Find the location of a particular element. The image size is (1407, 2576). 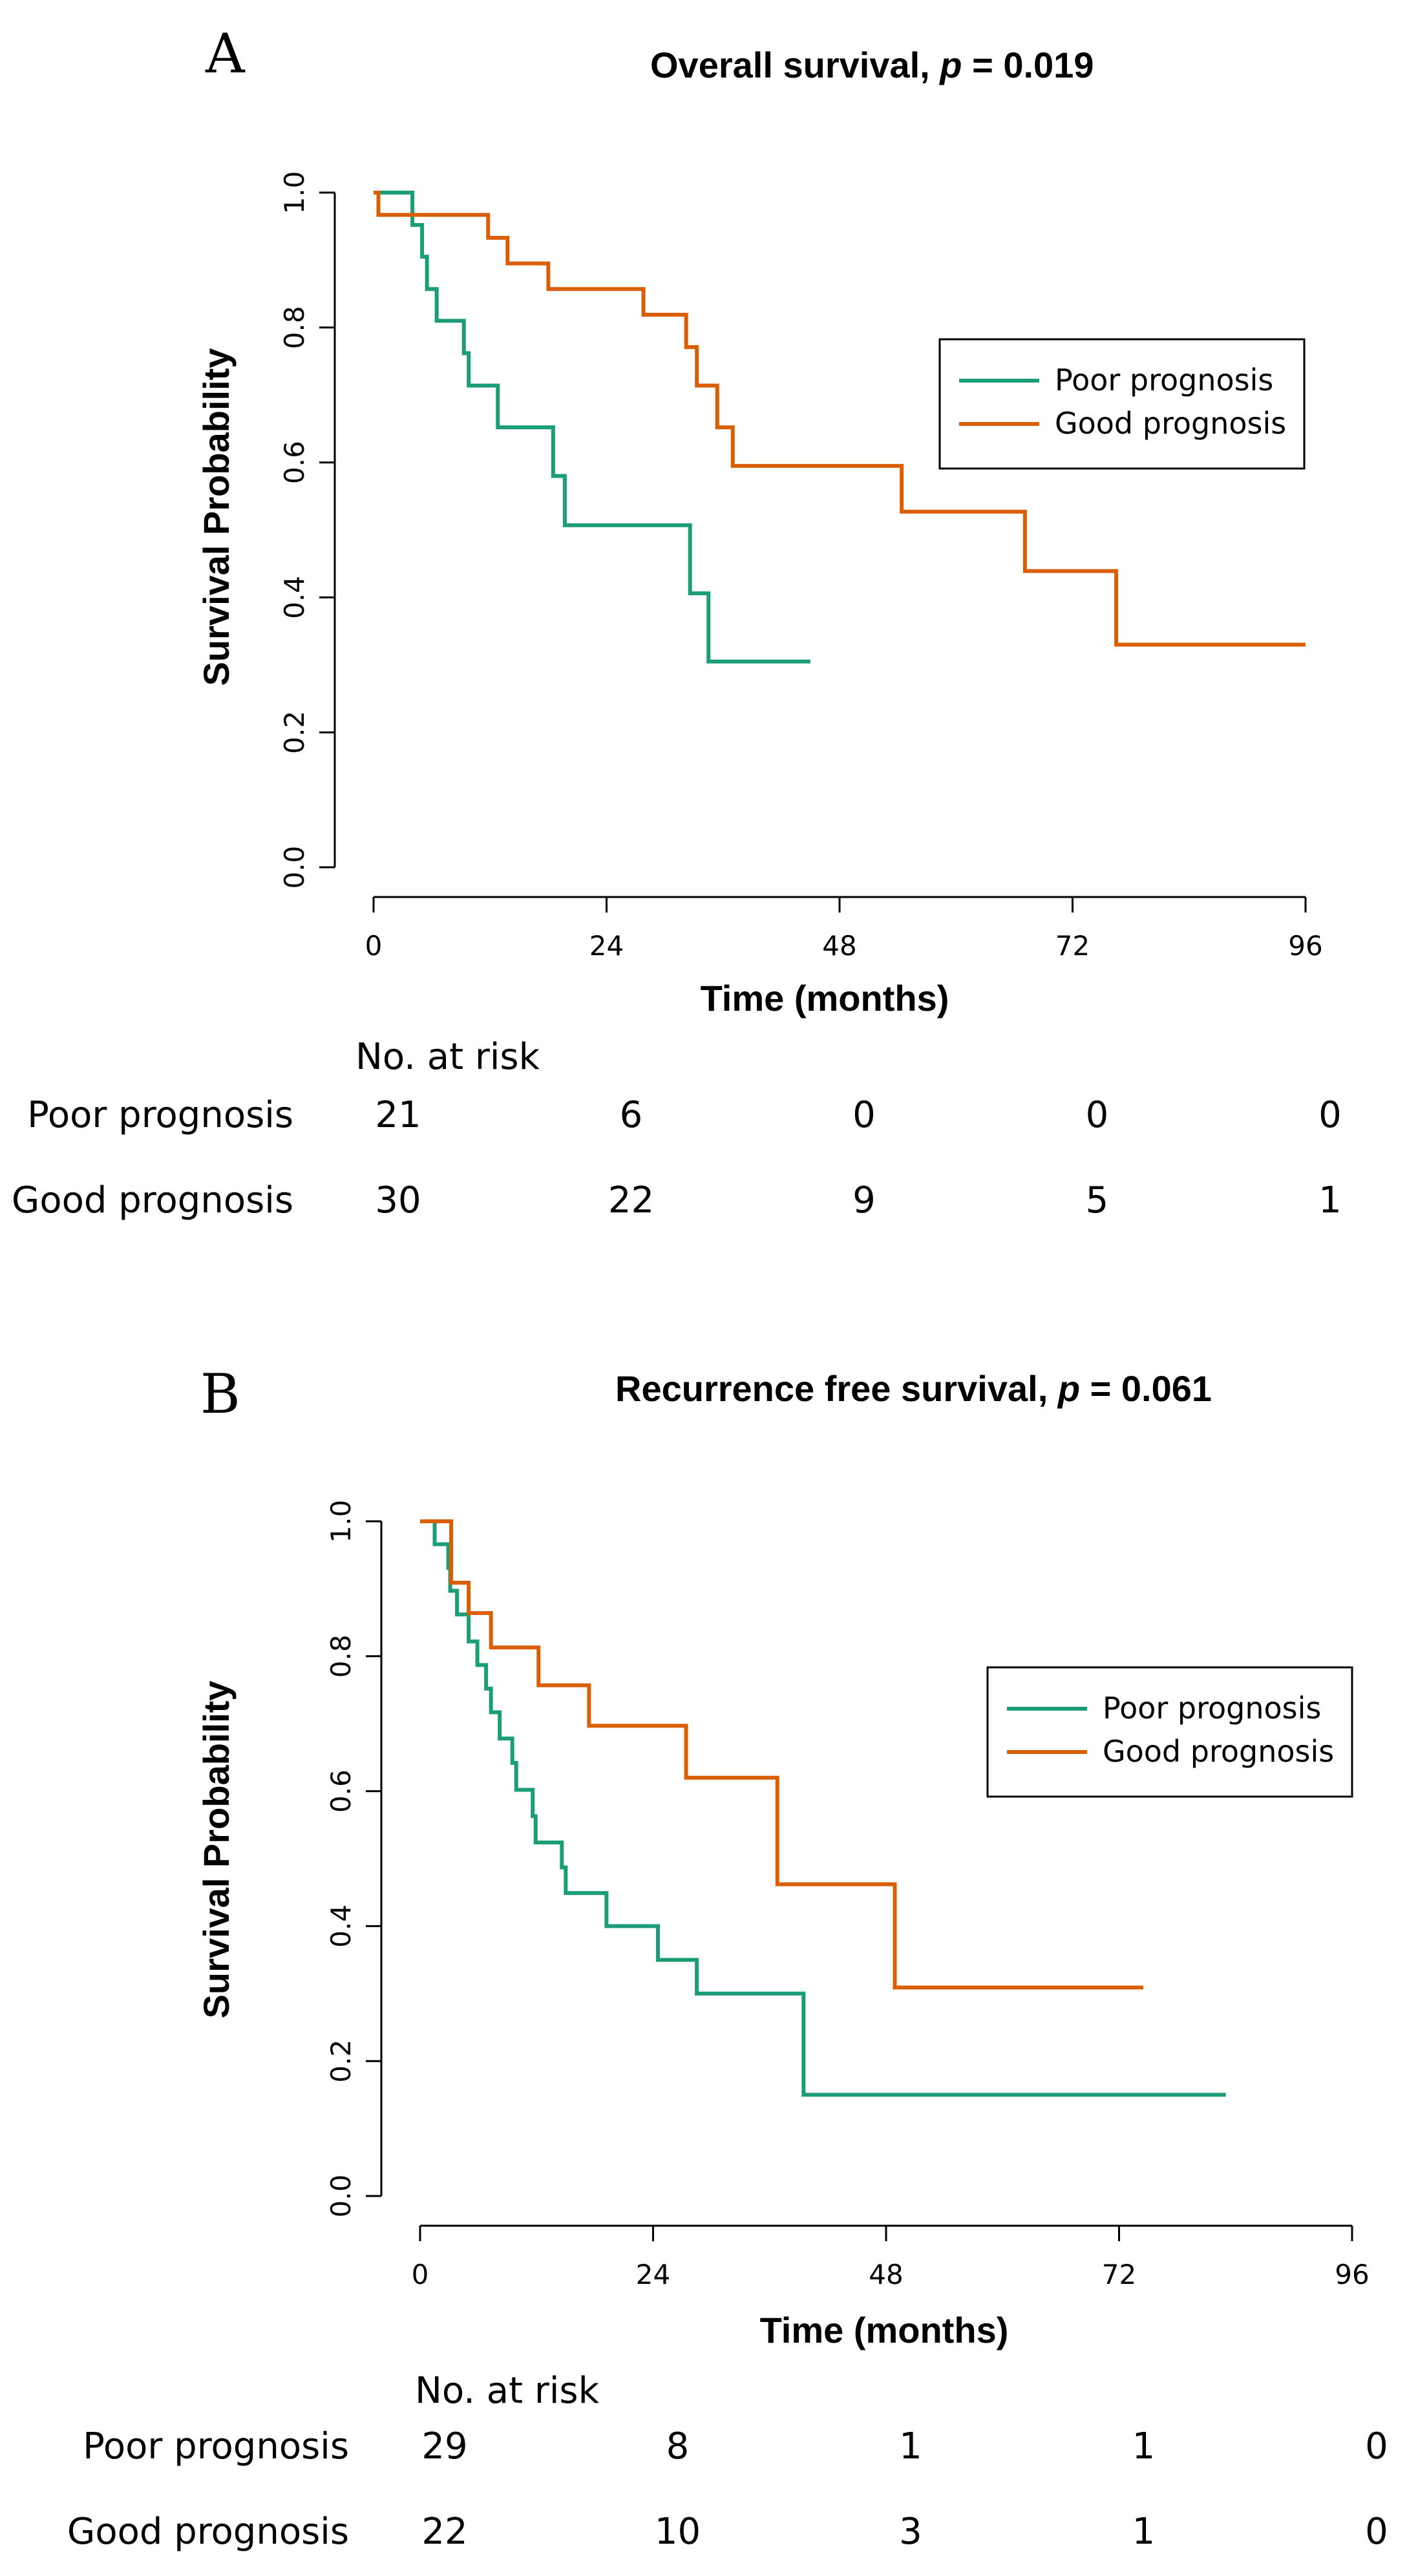

risk-header-b: No. at risk is located at coordinates (507, 2391).